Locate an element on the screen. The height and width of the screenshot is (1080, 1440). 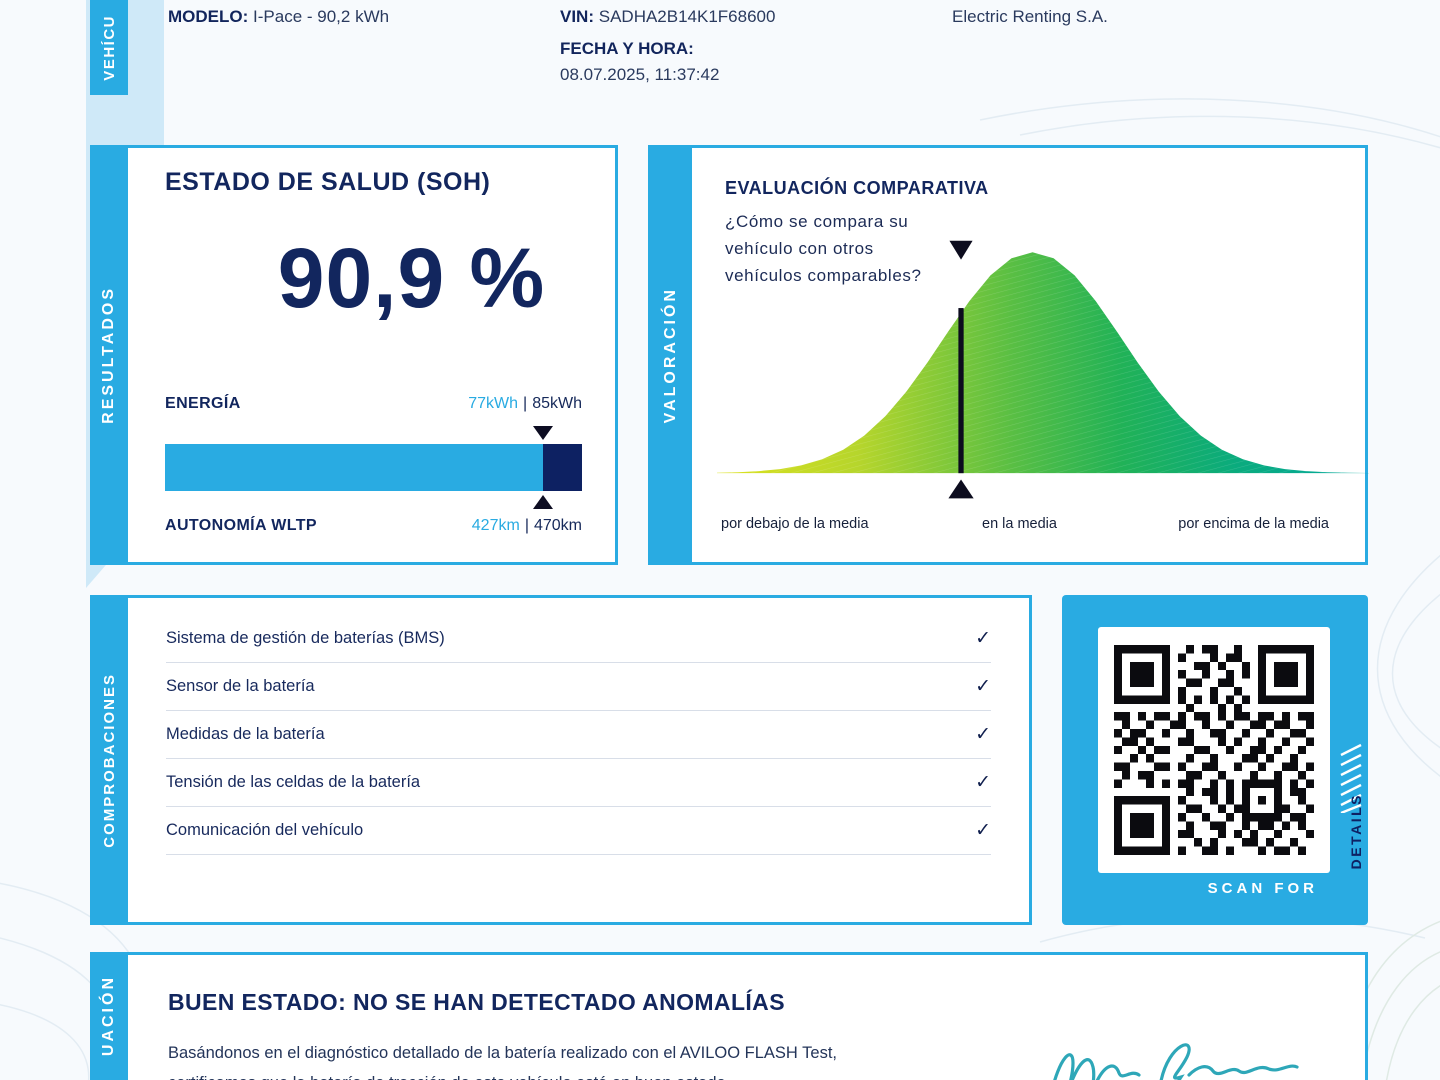
energy-bar-fill is located at coordinates (354, 467).